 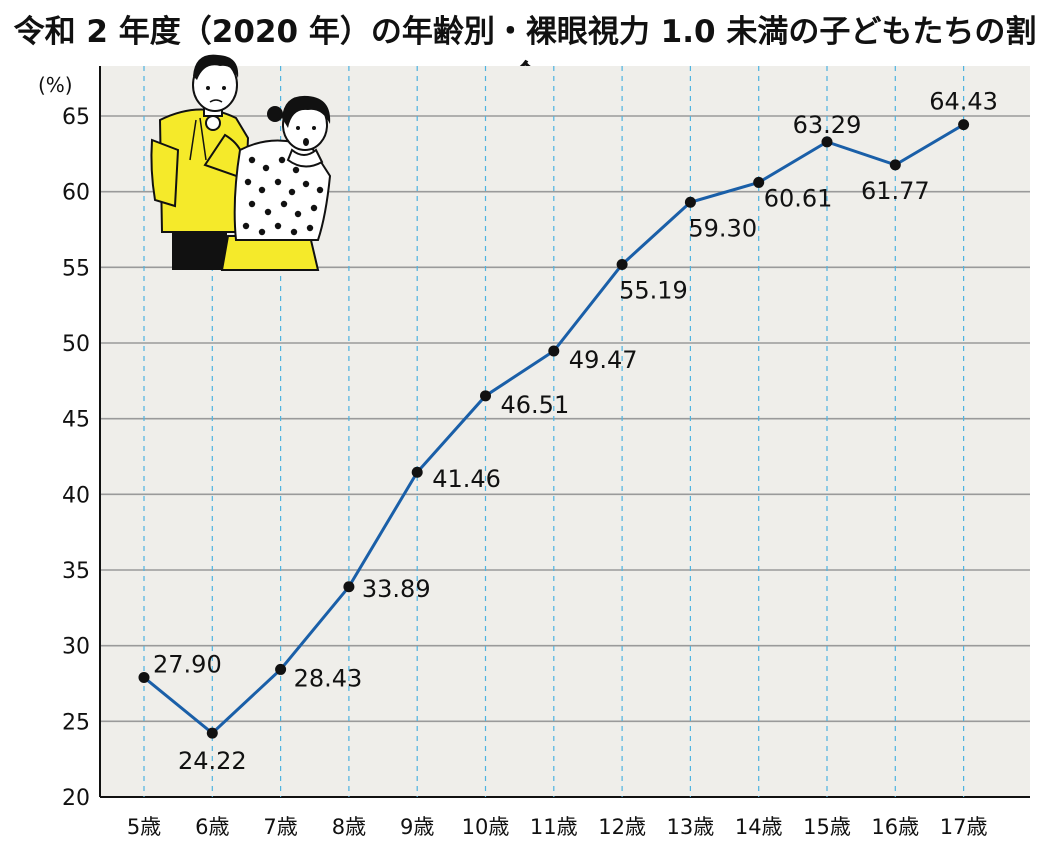 I want to click on woman-figure, so click(x=276, y=183).